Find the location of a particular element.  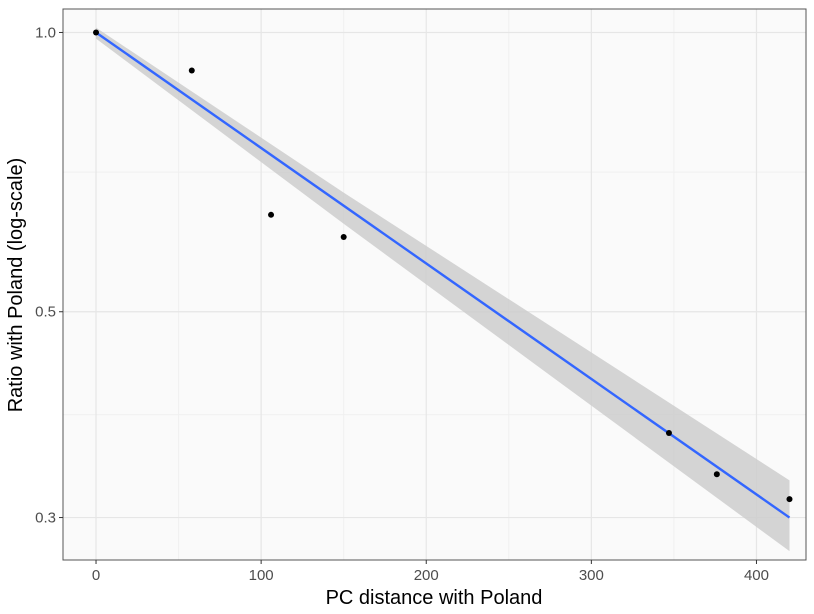

y-axis-title: Ratio with Poland (log-scale) is located at coordinates (16, 285).